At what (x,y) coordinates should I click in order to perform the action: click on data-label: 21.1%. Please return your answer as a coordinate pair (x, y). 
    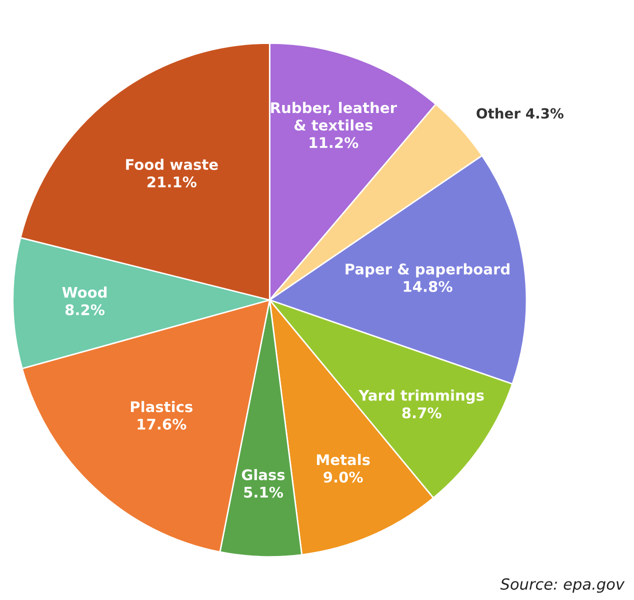
    Looking at the image, I should click on (172, 182).